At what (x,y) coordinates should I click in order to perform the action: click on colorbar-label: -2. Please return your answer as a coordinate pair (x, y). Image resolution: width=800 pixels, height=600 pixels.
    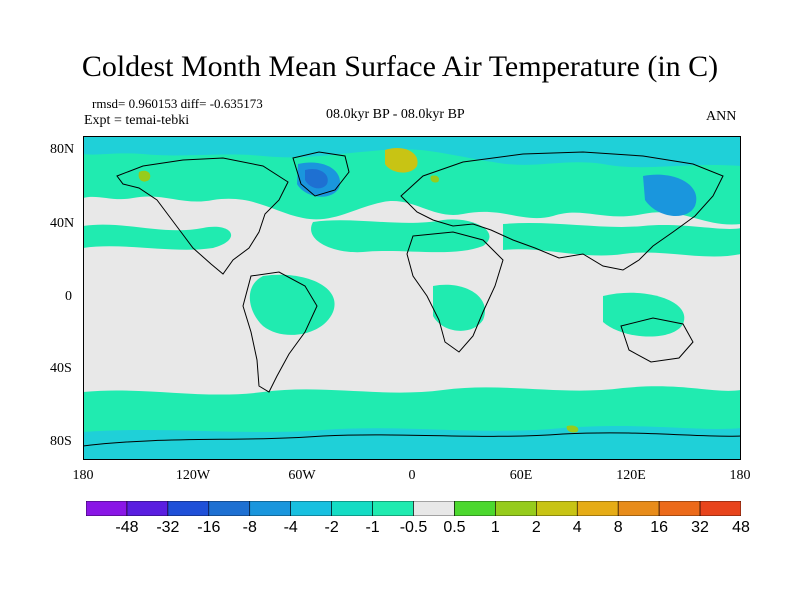
    Looking at the image, I should click on (331, 527).